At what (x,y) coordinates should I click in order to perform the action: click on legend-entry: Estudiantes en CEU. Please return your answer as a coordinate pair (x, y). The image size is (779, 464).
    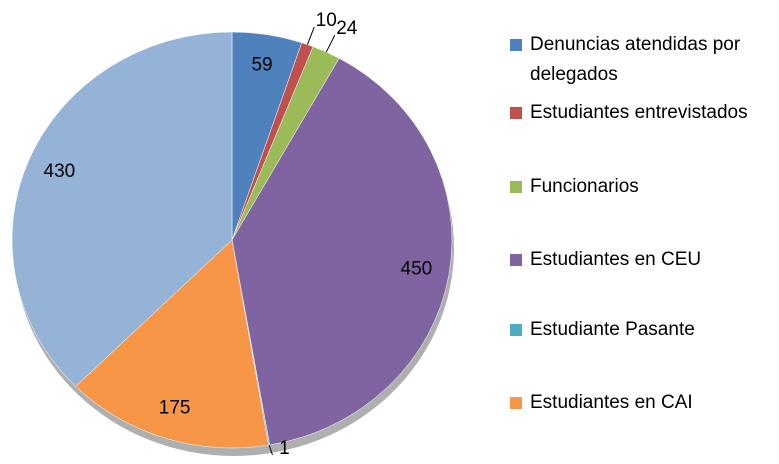
    Looking at the image, I should click on (642, 260).